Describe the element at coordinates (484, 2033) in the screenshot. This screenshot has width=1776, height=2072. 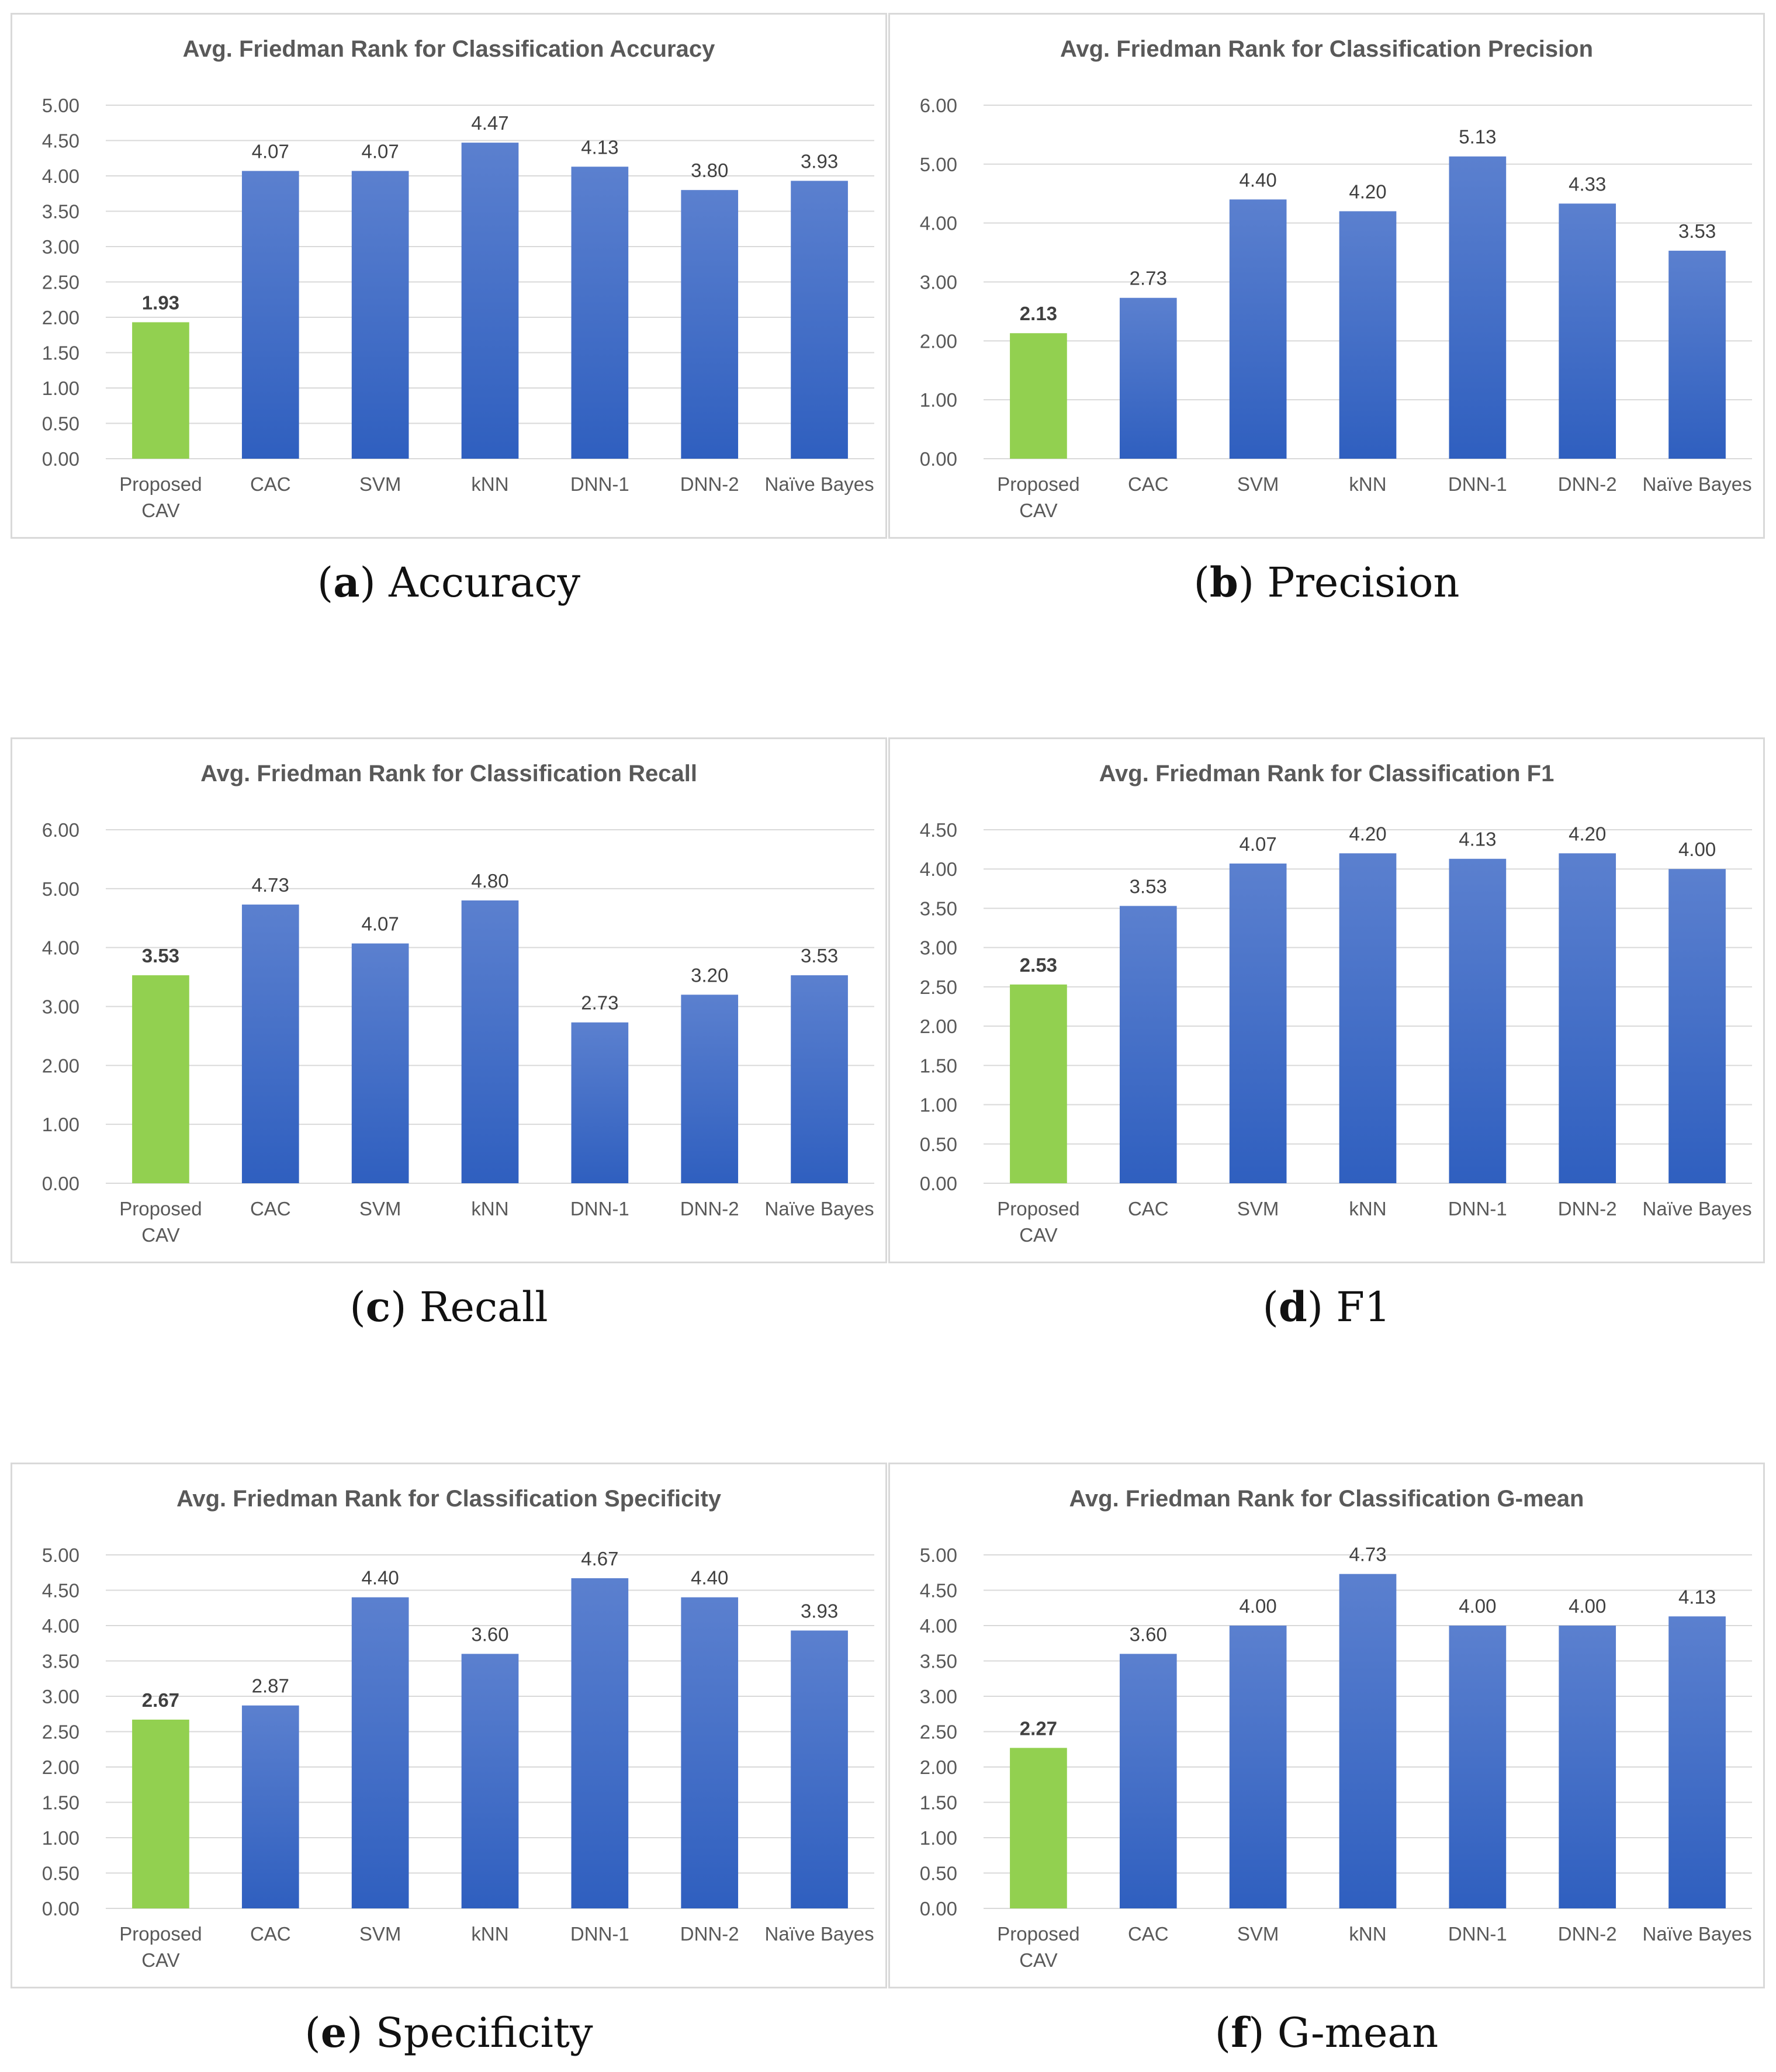
I see `caption-text: Specificity` at that location.